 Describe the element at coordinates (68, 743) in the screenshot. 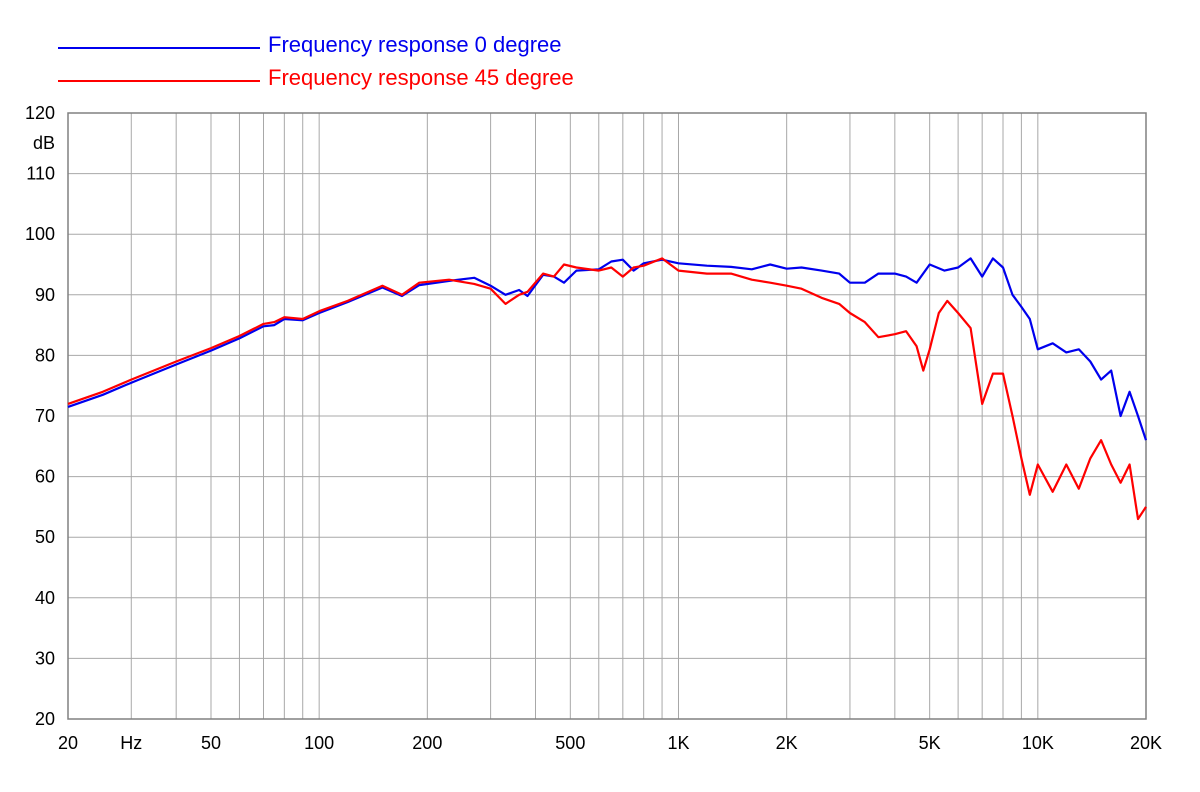

I see `x-tick-label: 20` at that location.